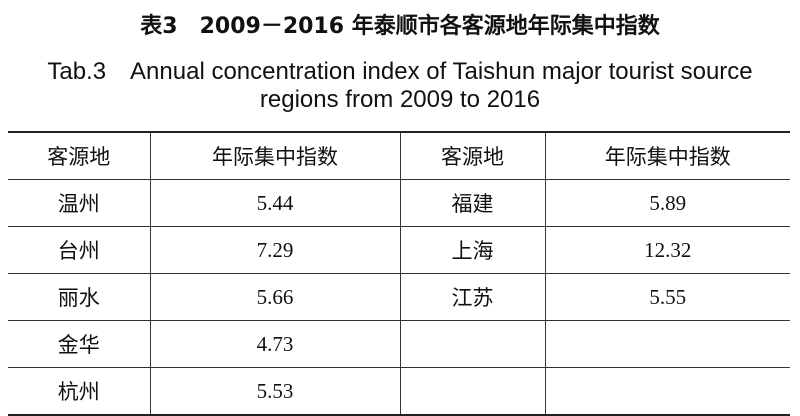 This screenshot has height=416, width=800. I want to click on cell: 12.32, so click(667, 250).